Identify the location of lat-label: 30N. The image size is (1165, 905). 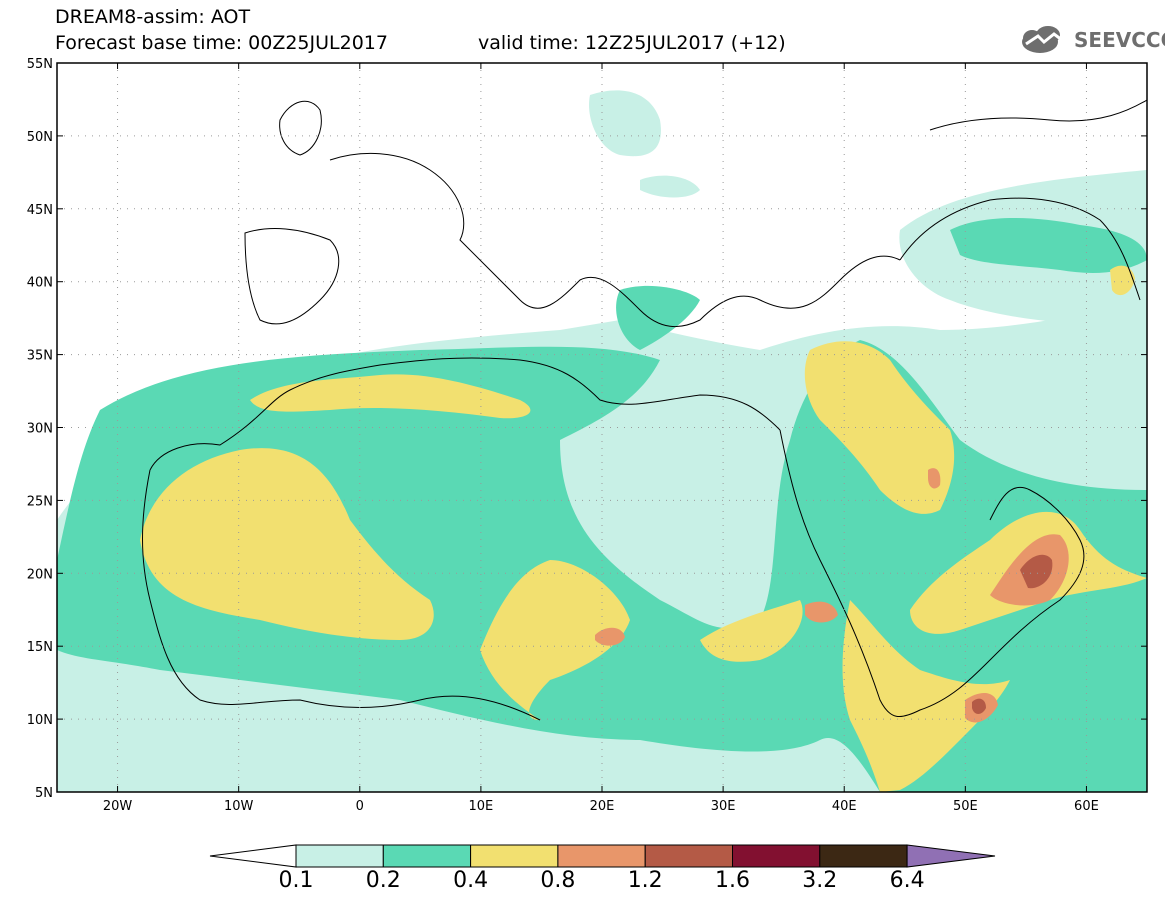
(40, 429).